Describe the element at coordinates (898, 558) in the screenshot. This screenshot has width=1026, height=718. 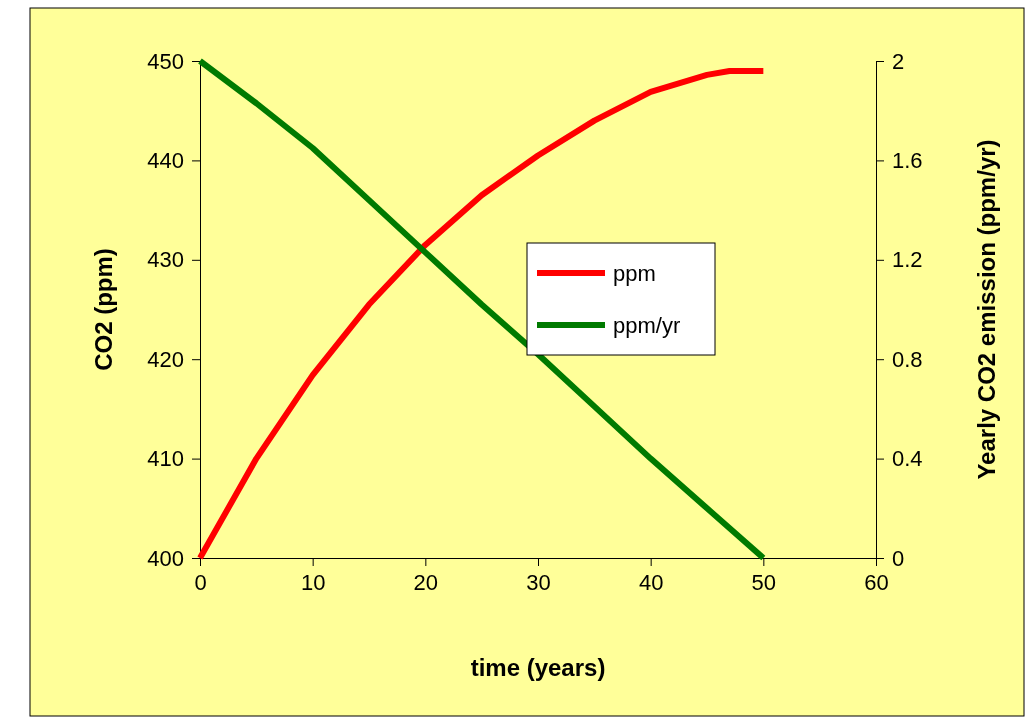
I see `y2-tick-label: 0` at that location.